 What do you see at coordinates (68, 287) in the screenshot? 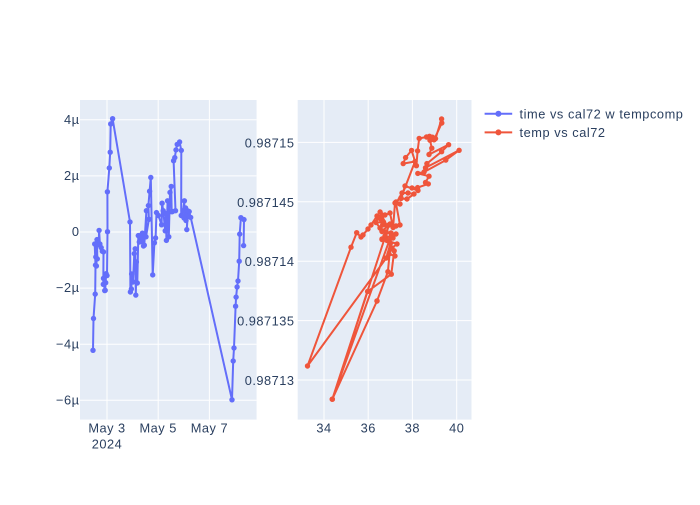
I see `svg-text: −2µ` at bounding box center [68, 287].